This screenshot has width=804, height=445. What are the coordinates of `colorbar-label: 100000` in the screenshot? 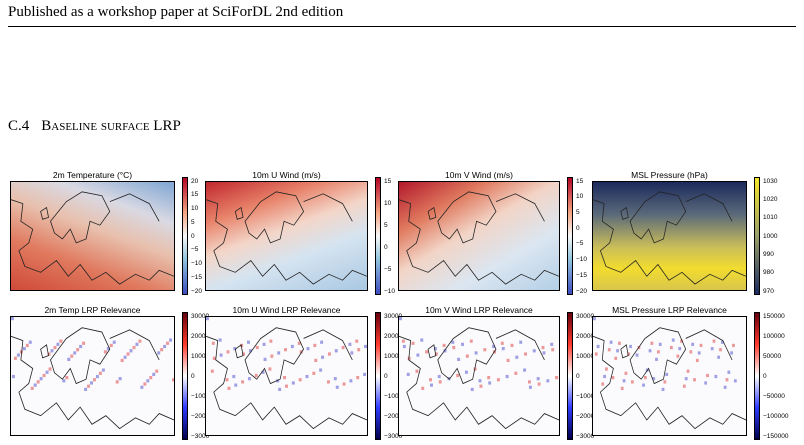 It's located at (774, 336).